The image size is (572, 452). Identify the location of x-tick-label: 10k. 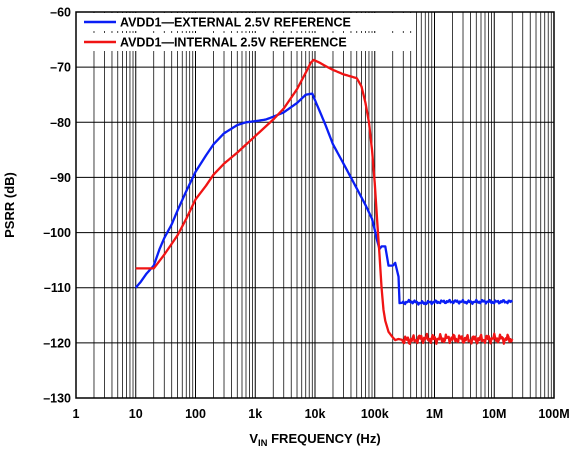
(315, 414).